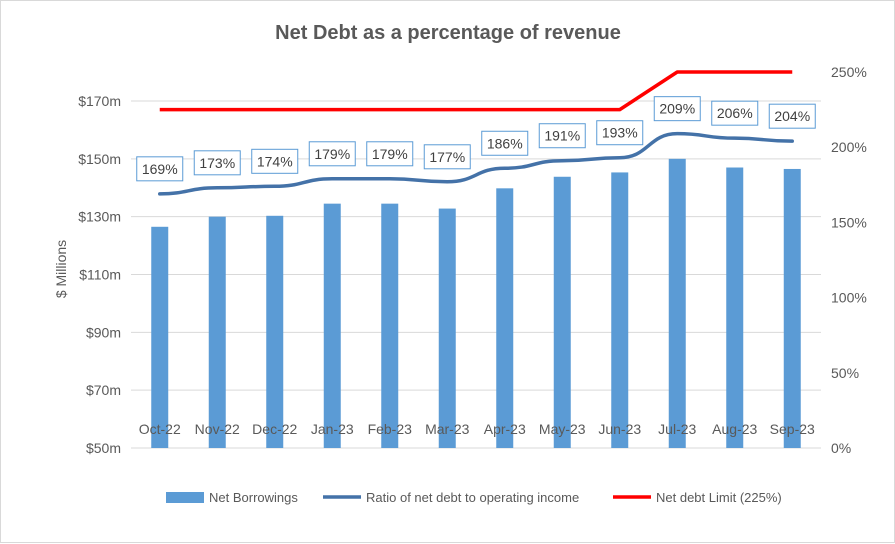 The height and width of the screenshot is (544, 895). I want to click on data-label: 173%, so click(217, 163).